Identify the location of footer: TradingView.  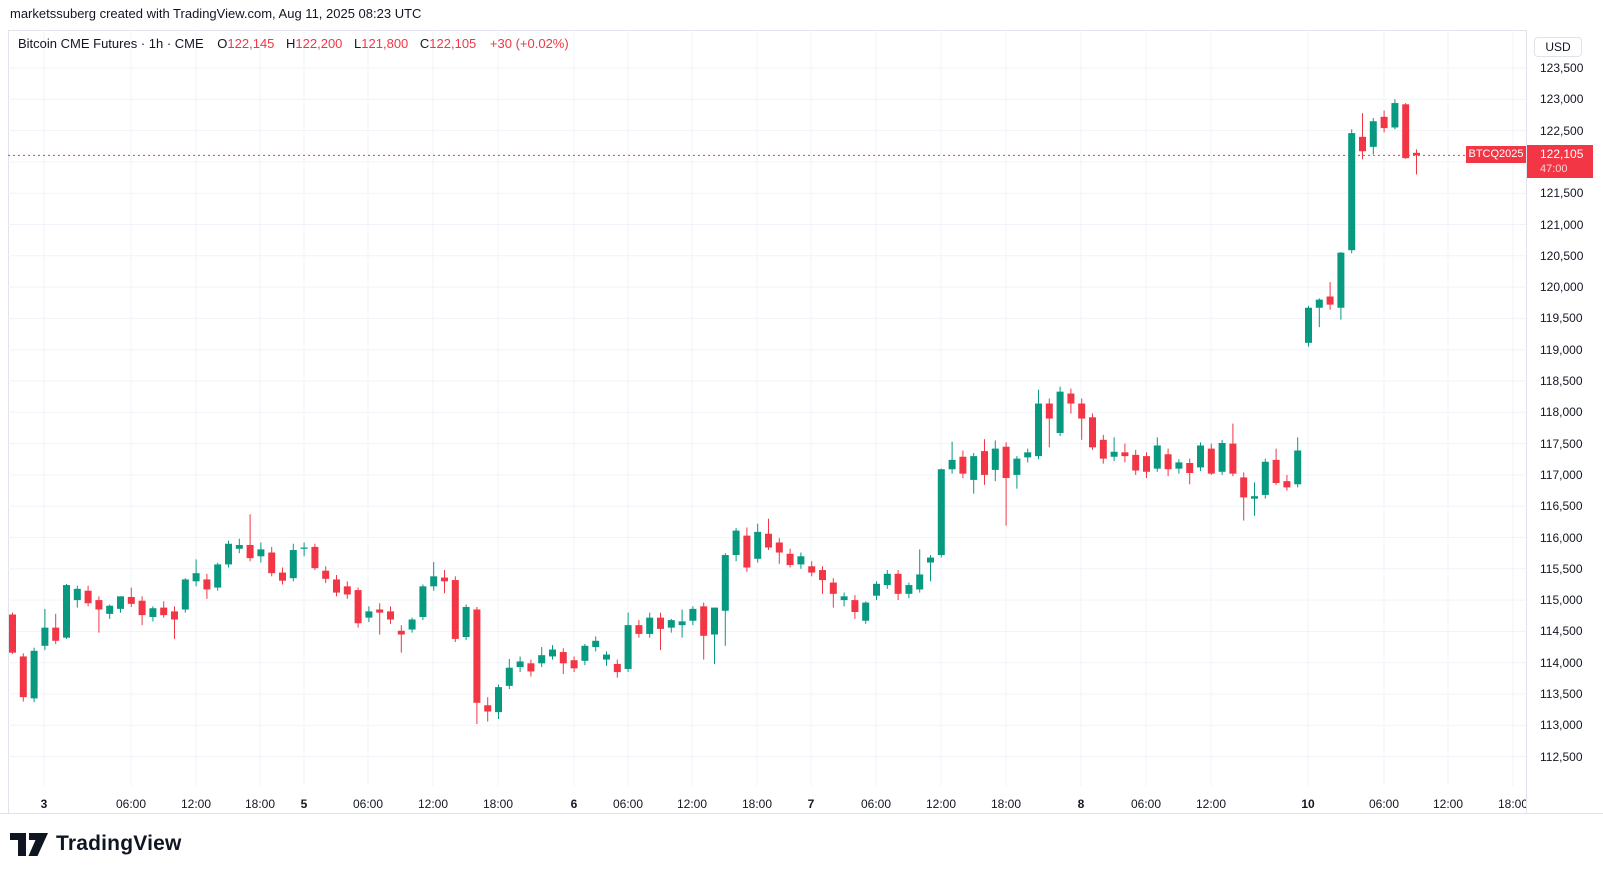
(96, 844).